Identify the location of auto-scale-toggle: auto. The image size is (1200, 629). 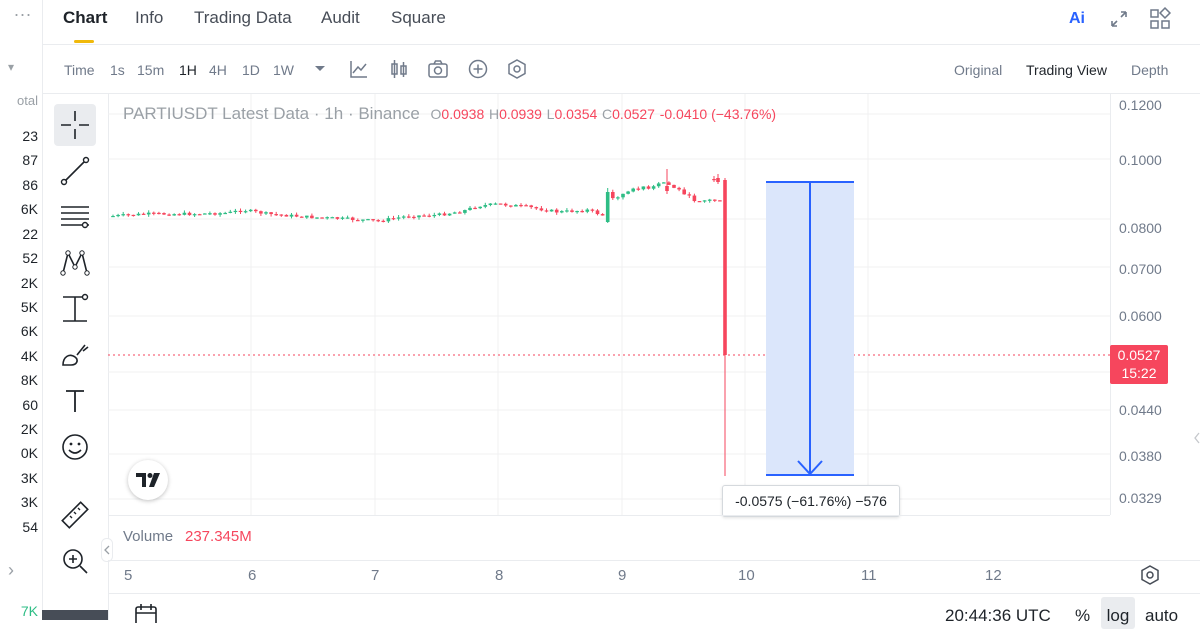
(1162, 615).